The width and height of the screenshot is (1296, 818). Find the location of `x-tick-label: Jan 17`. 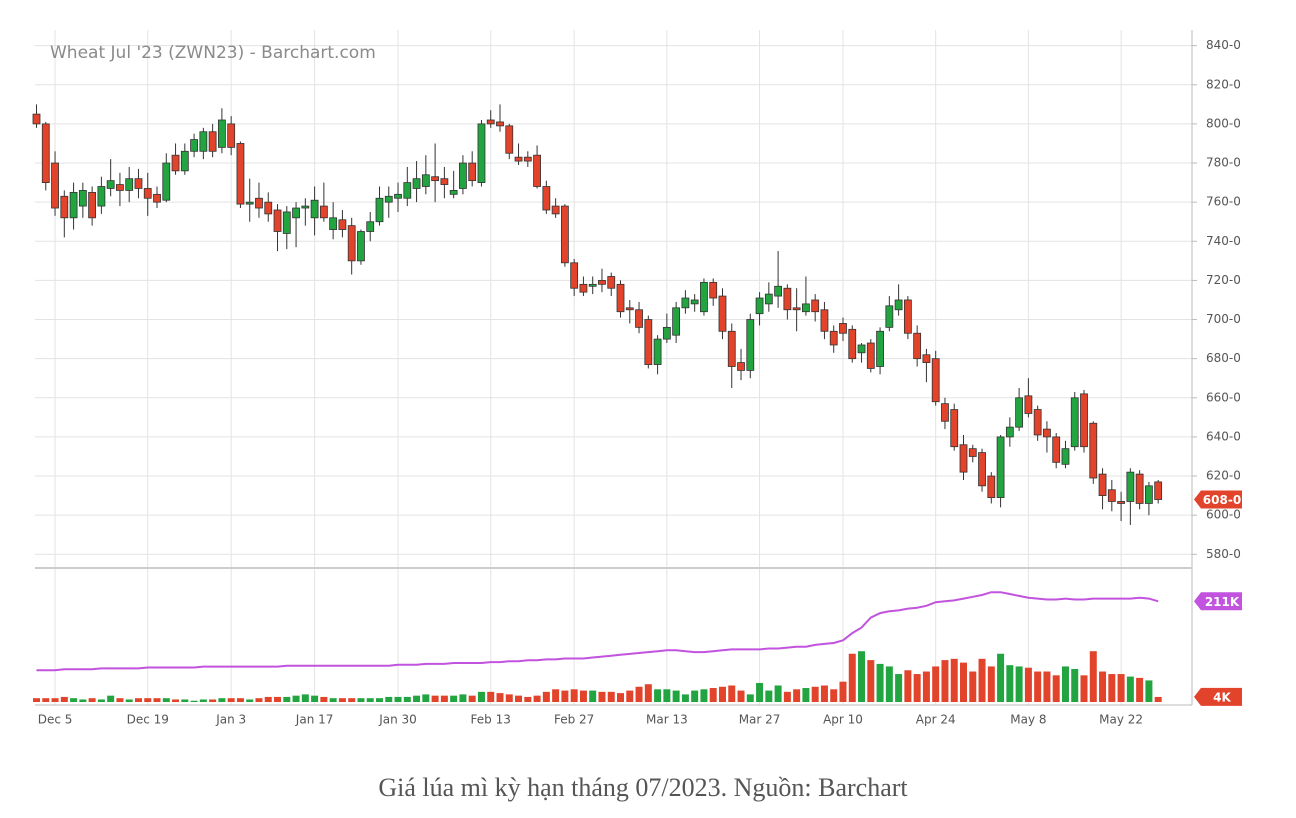

x-tick-label: Jan 17 is located at coordinates (314, 720).